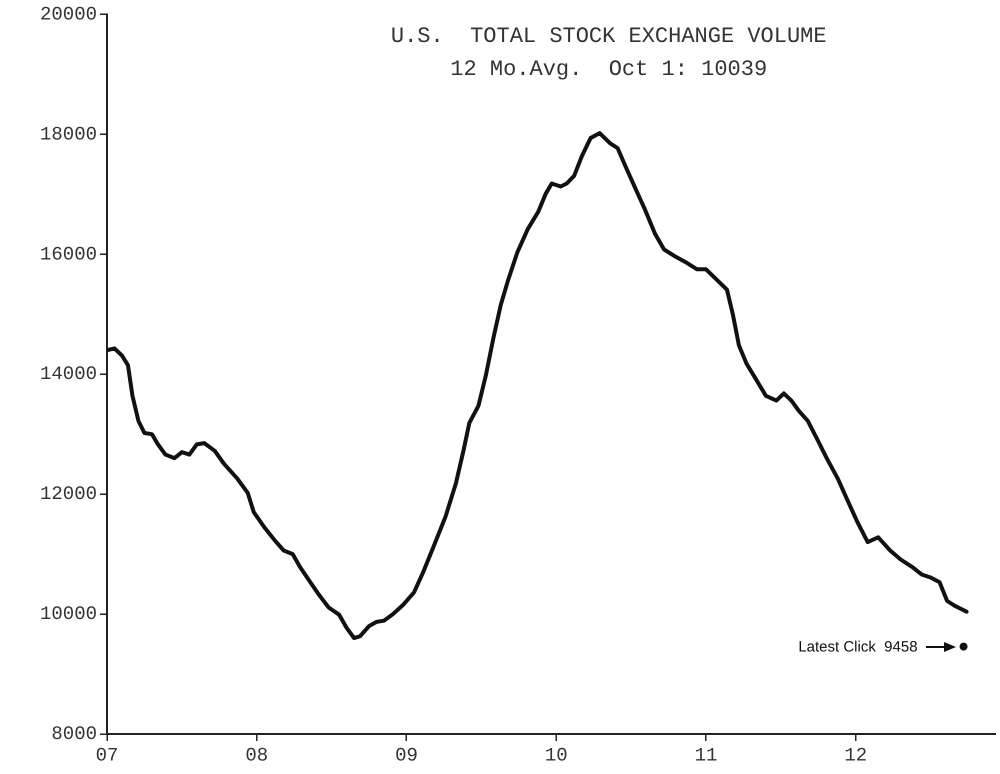 The width and height of the screenshot is (1000, 774). What do you see at coordinates (856, 755) in the screenshot?
I see `x-tick-label: 12` at bounding box center [856, 755].